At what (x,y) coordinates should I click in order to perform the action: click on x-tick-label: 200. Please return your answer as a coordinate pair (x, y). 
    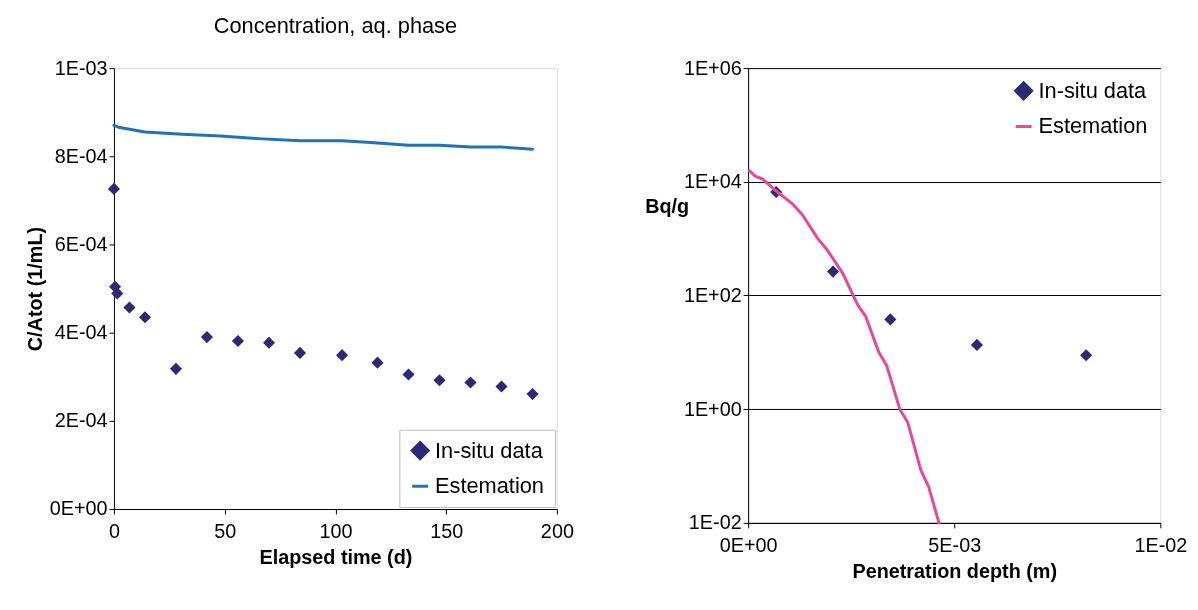
    Looking at the image, I should click on (557, 531).